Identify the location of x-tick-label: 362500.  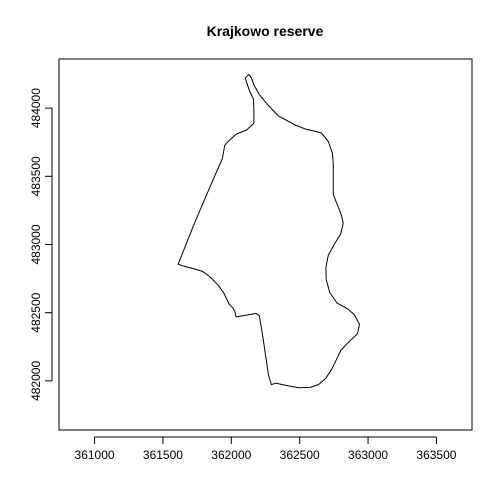
(300, 455).